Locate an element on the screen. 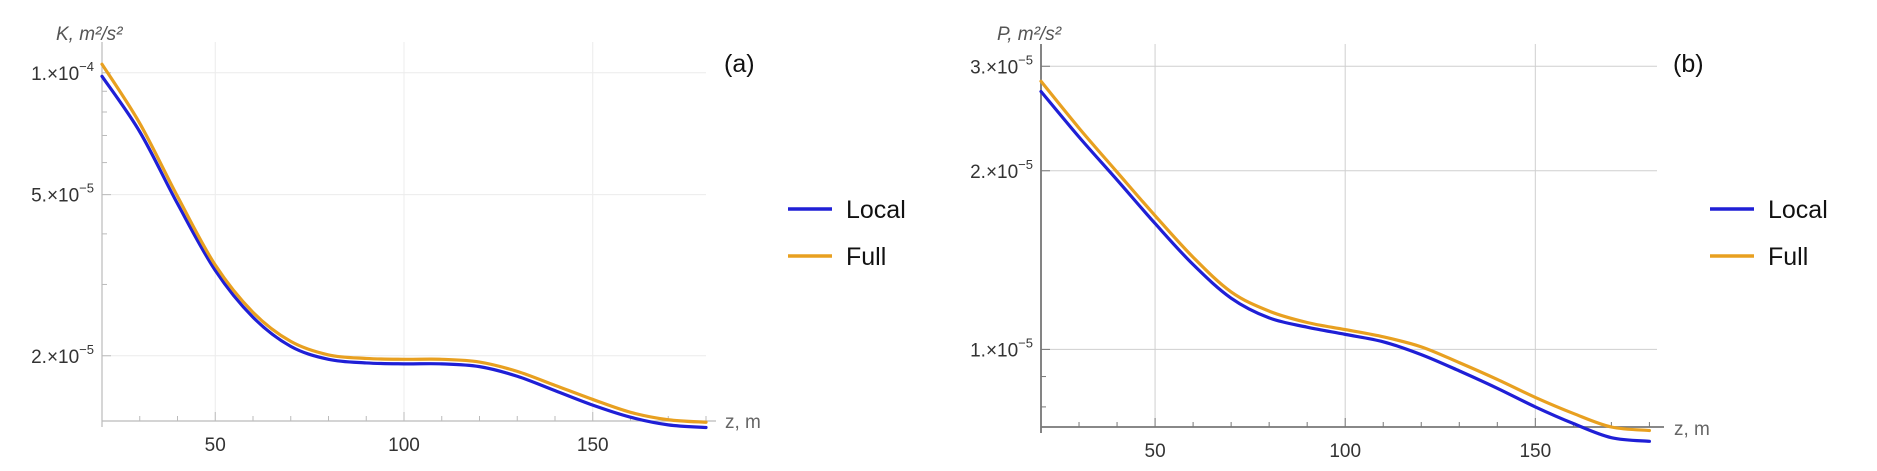 The height and width of the screenshot is (471, 1877). y-tick-label: 5.×10−5 is located at coordinates (62, 194).